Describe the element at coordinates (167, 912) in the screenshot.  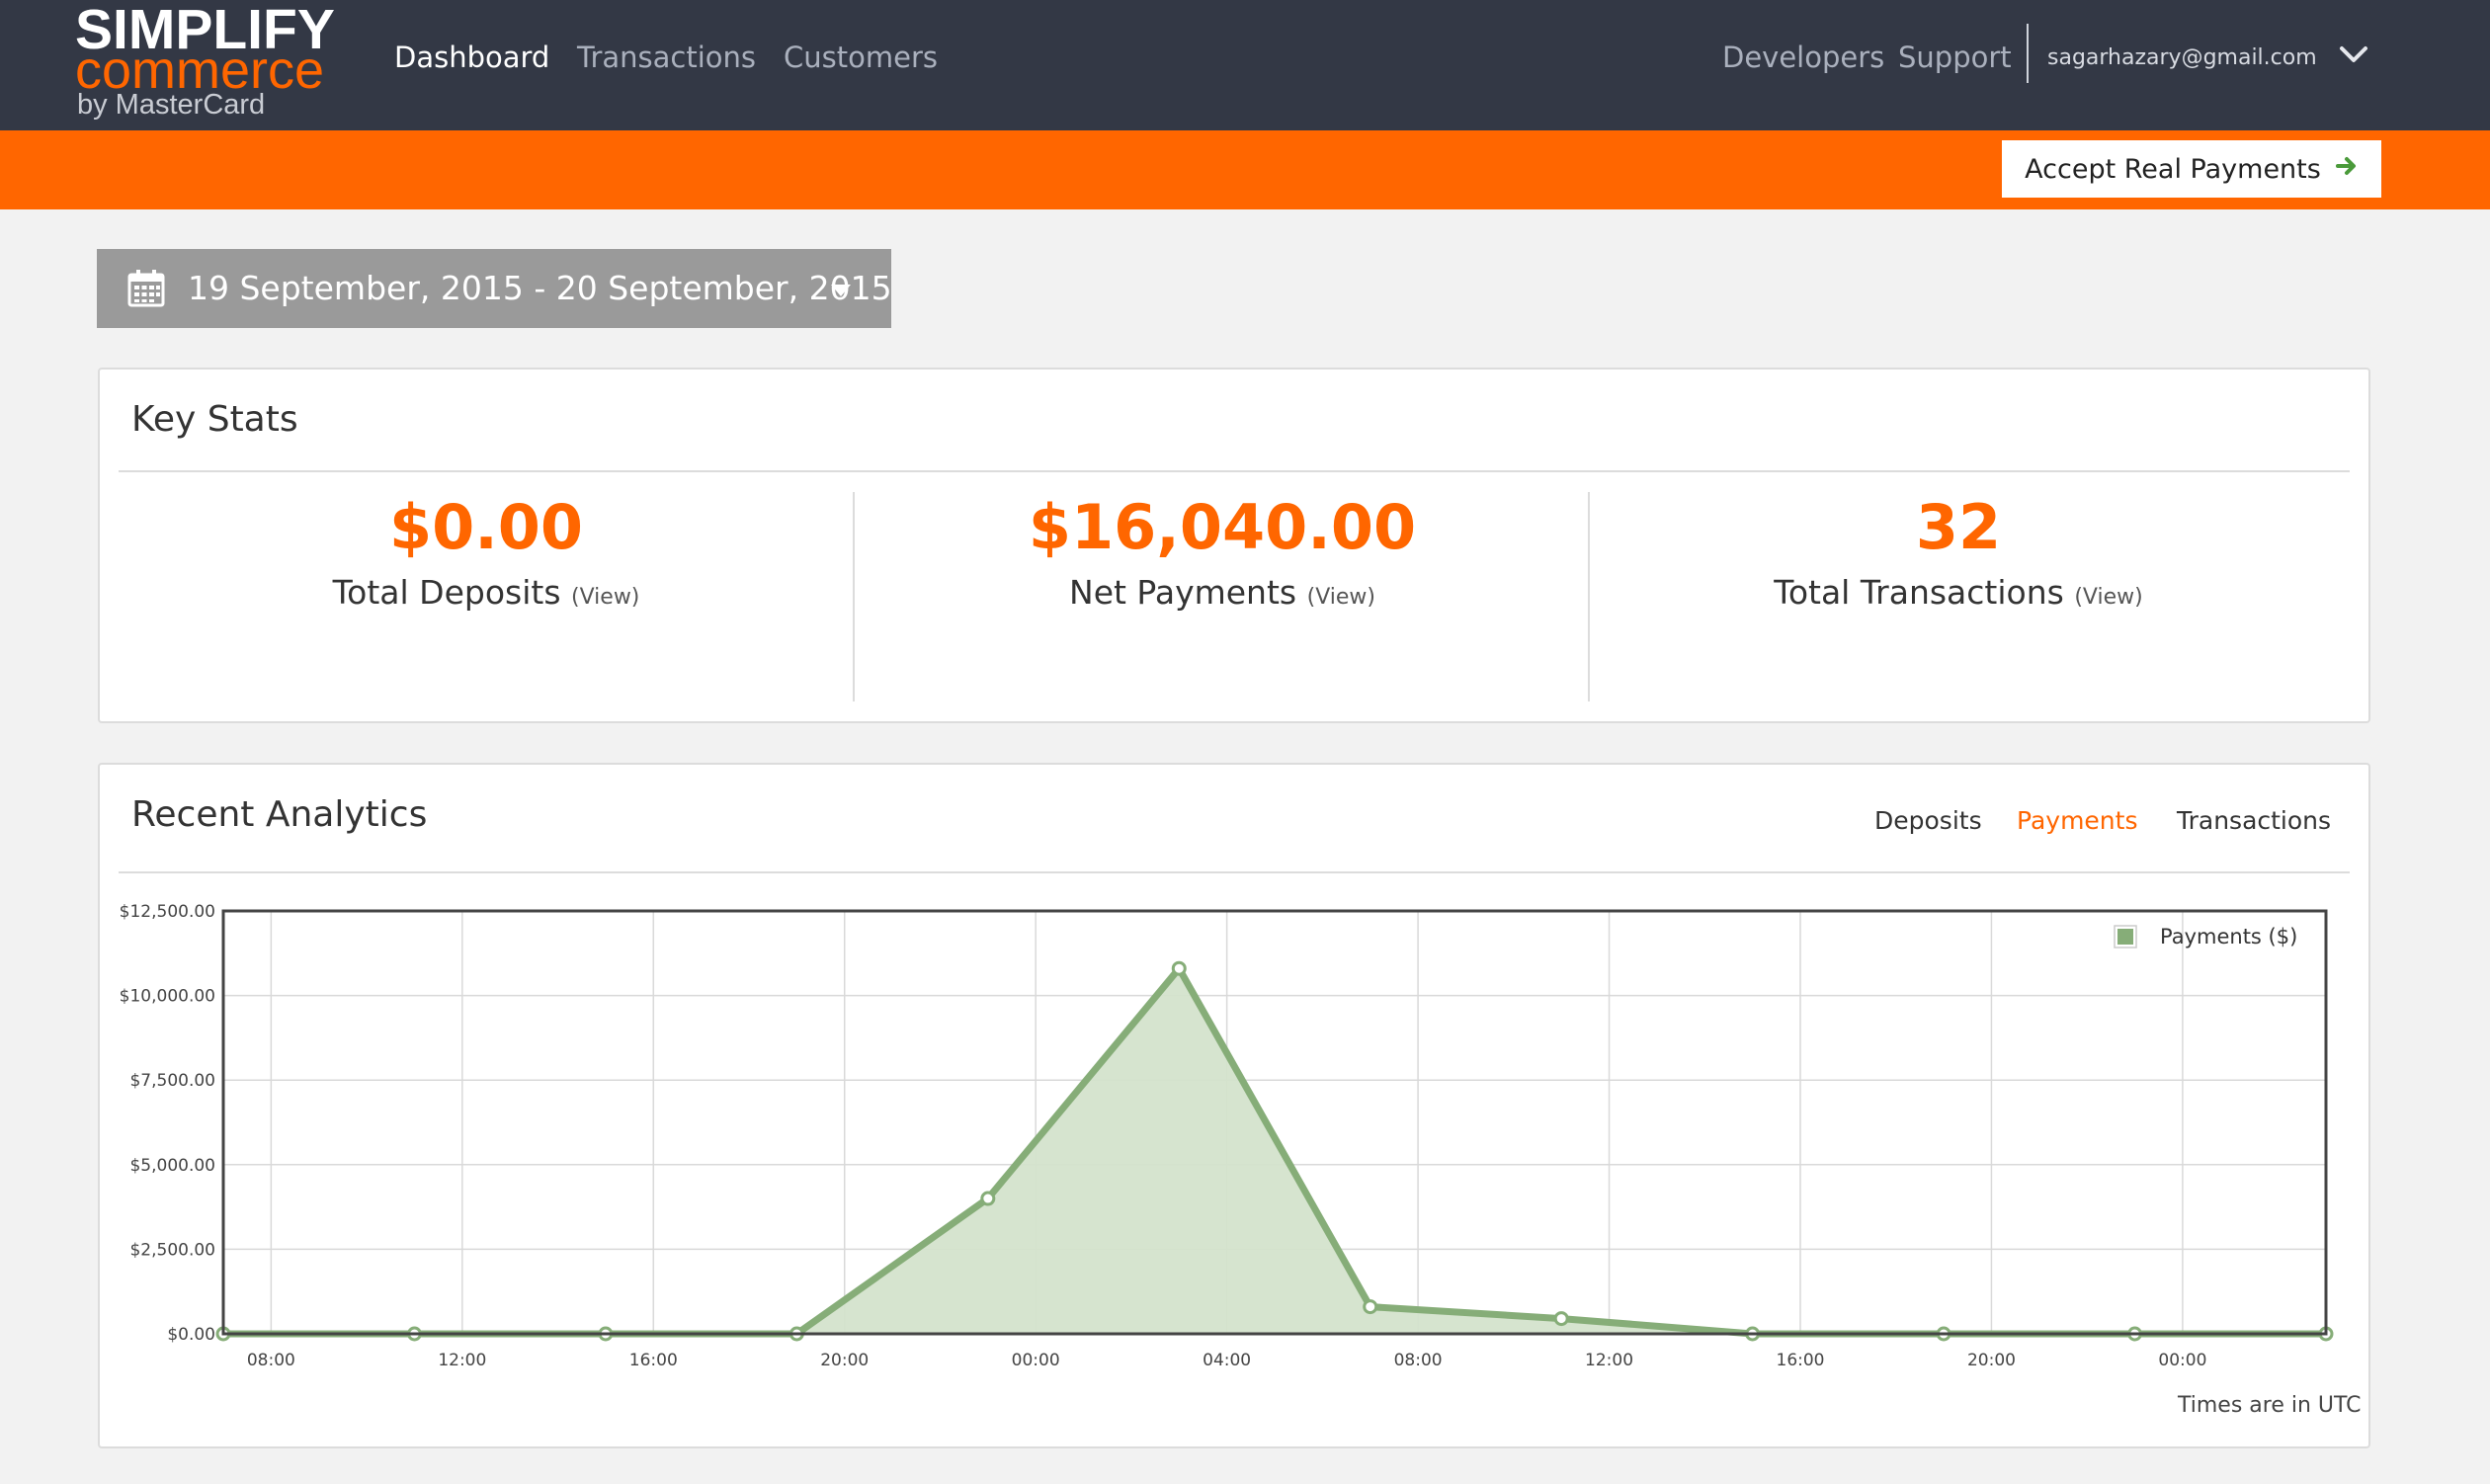
I see `y-tick-label: $12,500.00` at that location.